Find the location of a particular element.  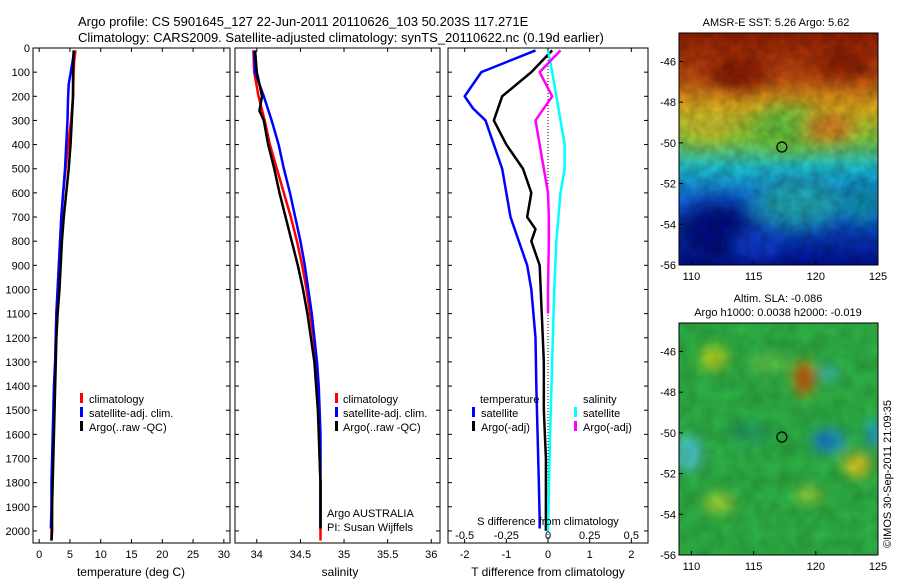

legend-label-temp-satellite: satellite is located at coordinates (499, 414).